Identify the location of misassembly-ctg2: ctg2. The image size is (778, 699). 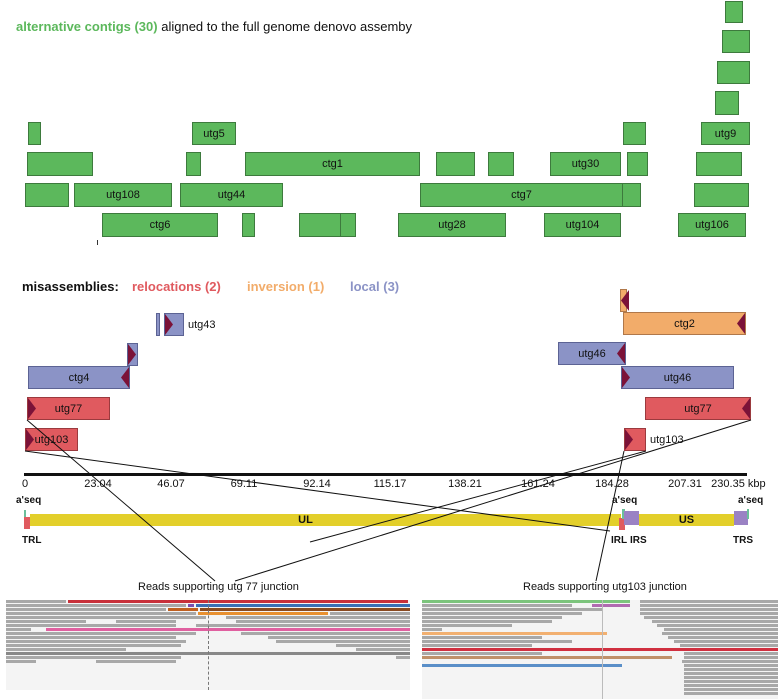
(684, 323).